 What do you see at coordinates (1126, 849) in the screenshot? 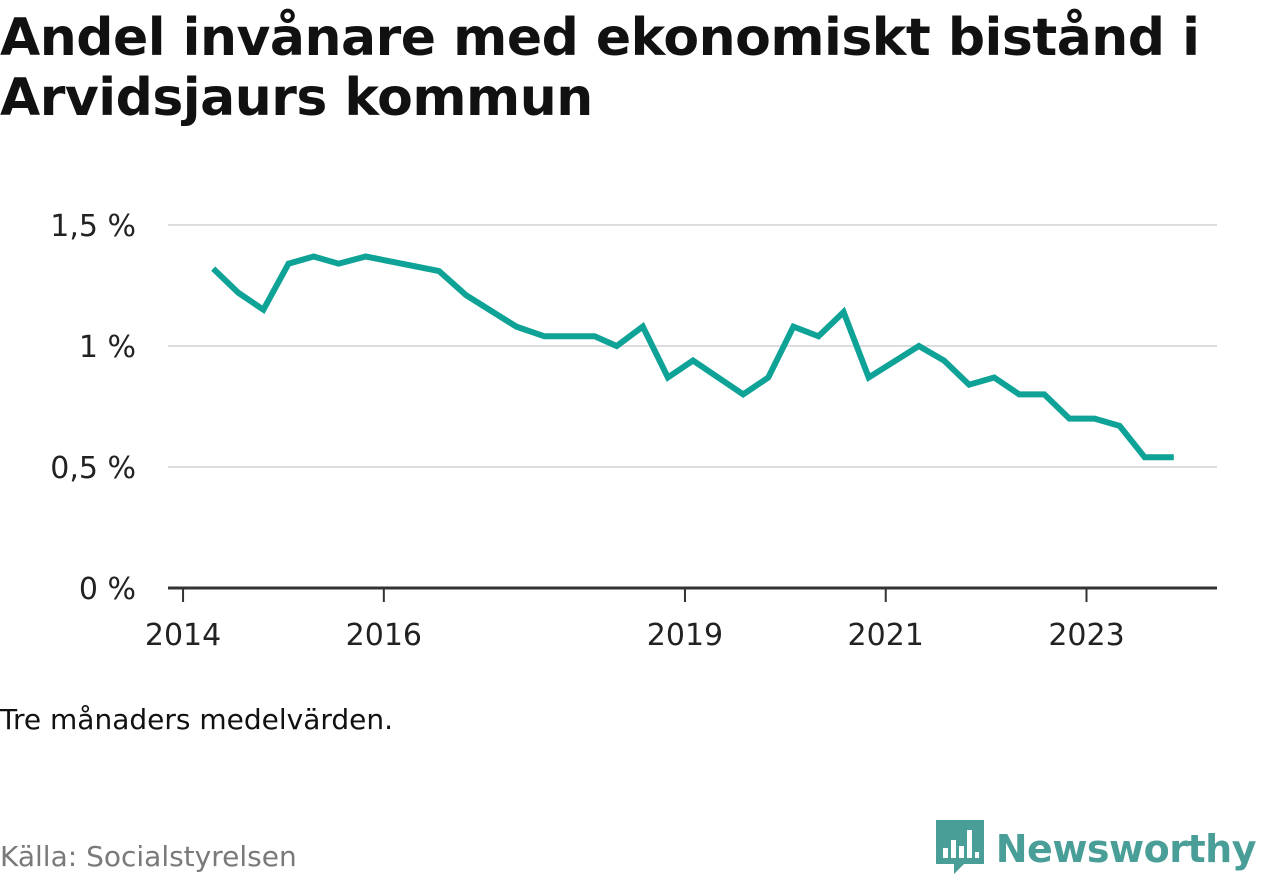
I see `brand-name: Newsworthy` at bounding box center [1126, 849].